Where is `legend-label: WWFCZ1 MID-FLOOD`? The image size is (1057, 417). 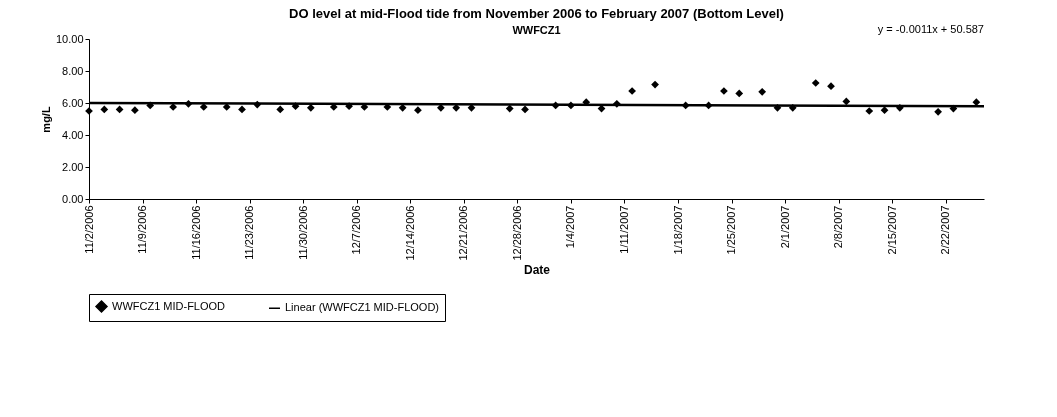
legend-label: WWFCZ1 MID-FLOOD is located at coordinates (169, 305).